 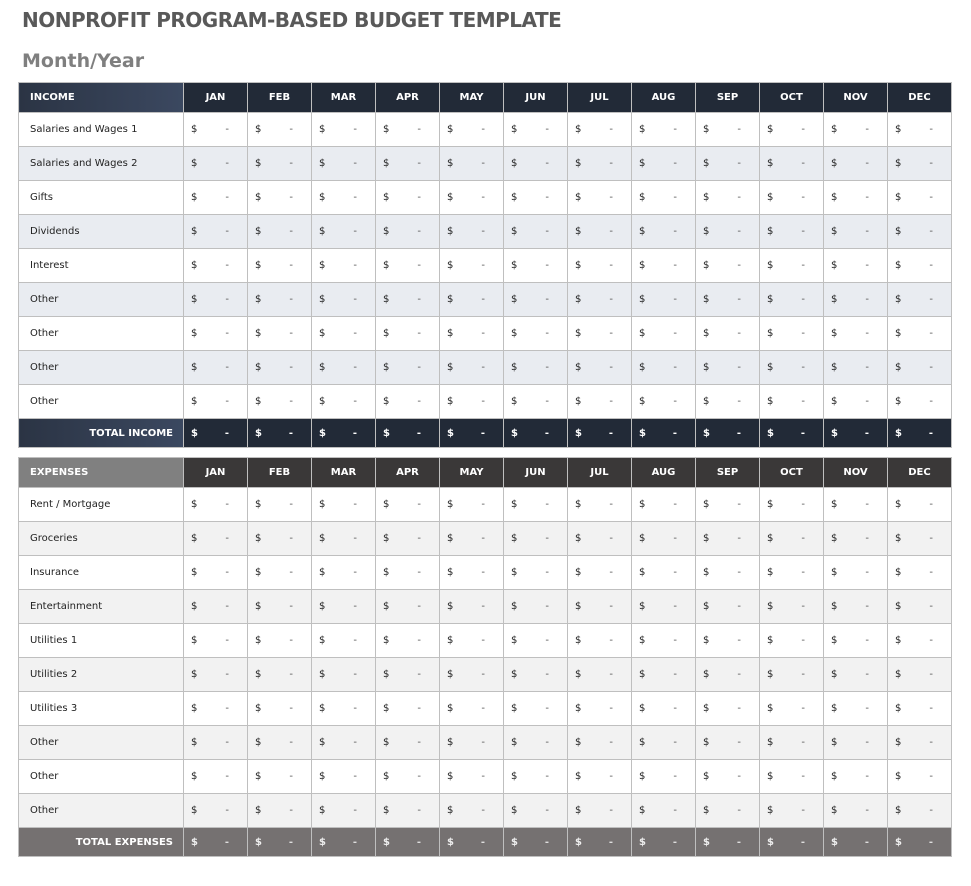 What do you see at coordinates (663, 842) in the screenshot?
I see `expenses-total-row-cell-aug: $ -` at bounding box center [663, 842].